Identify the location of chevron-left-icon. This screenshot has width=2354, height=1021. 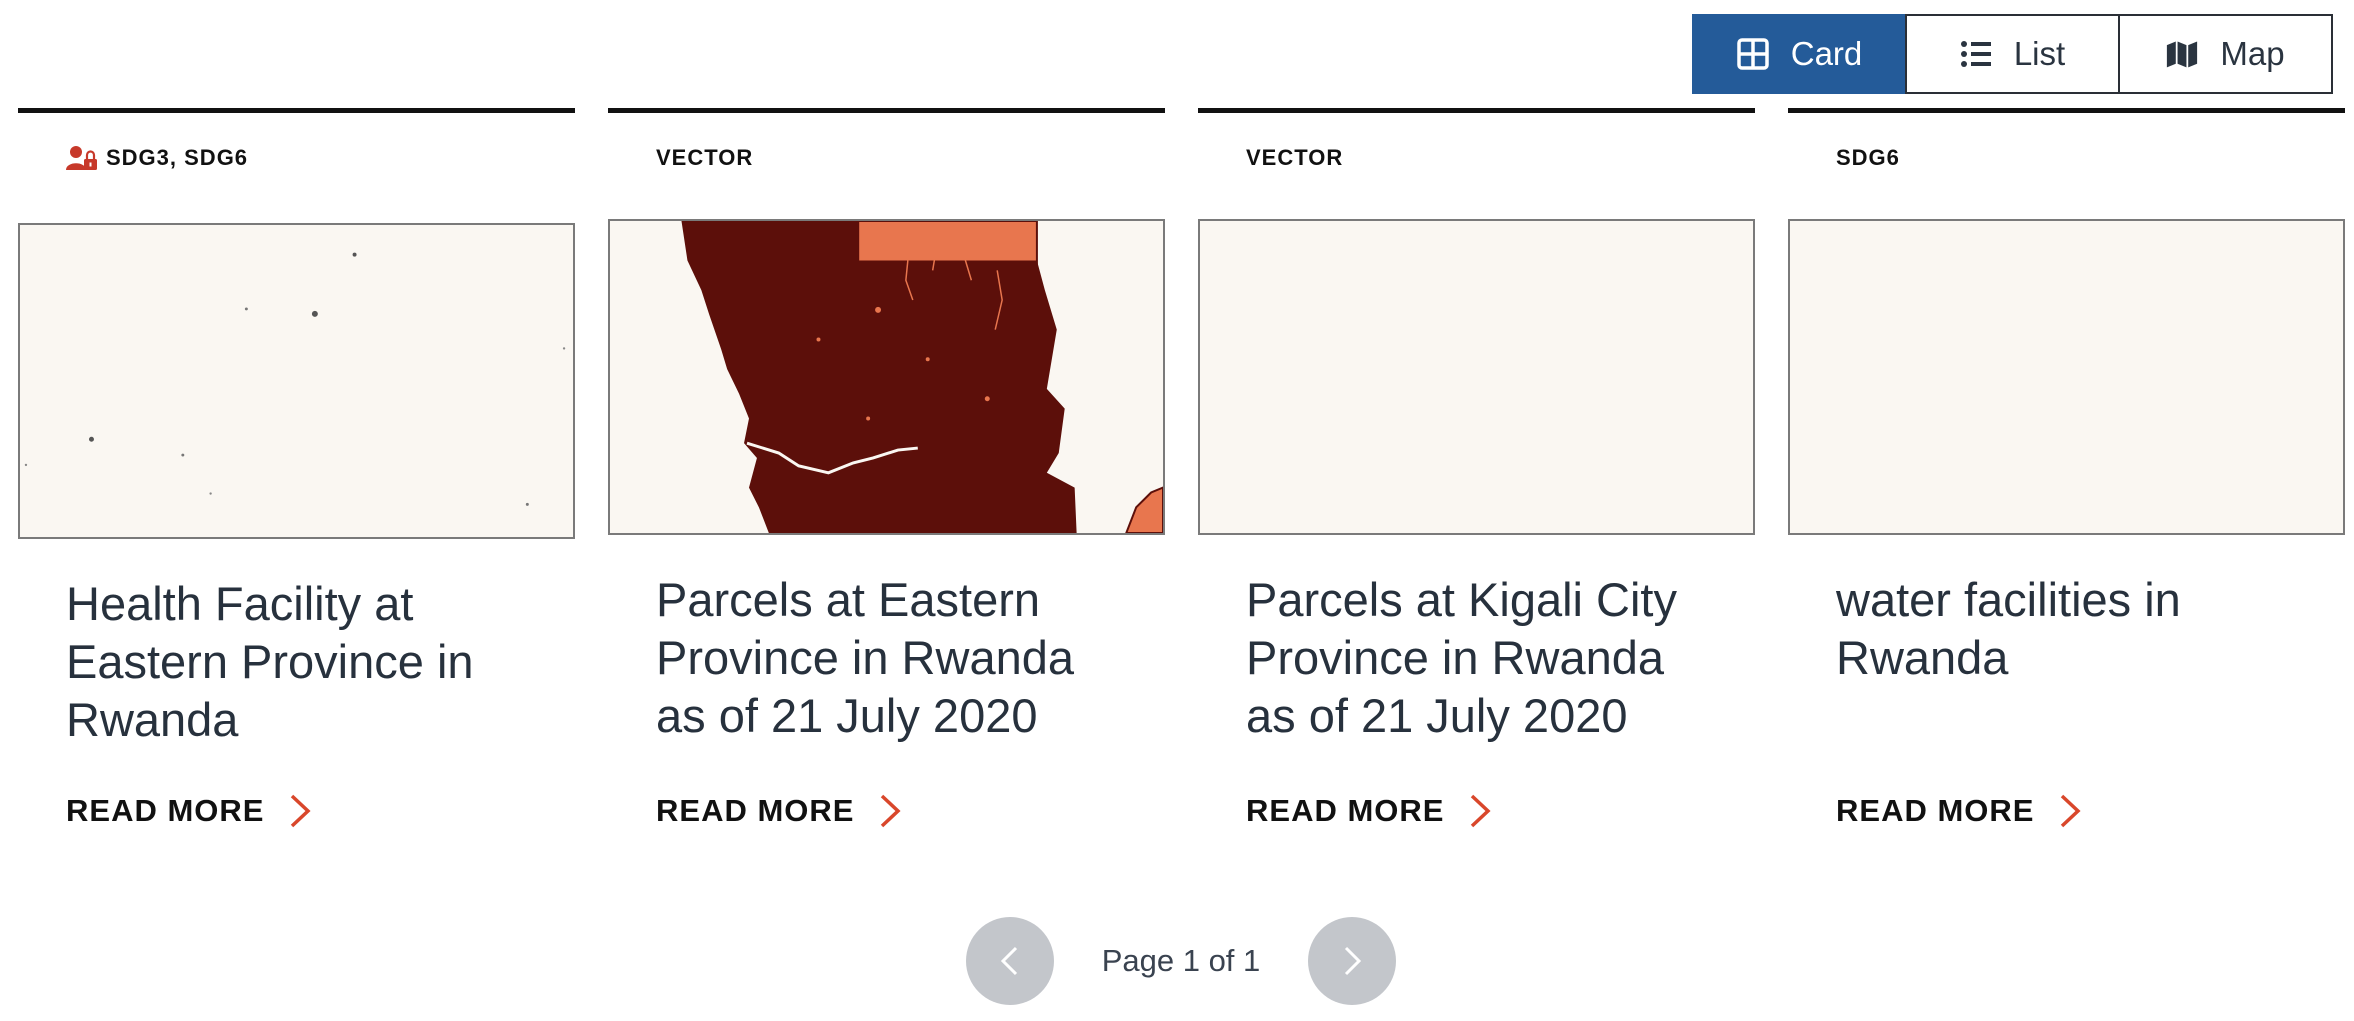
(1009, 961).